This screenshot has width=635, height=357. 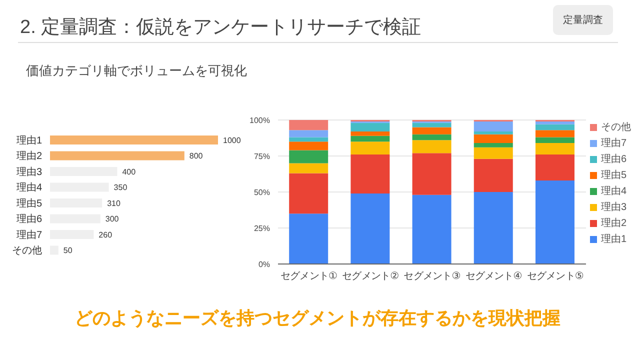 What do you see at coordinates (112, 219) in the screenshot?
I see `data-label: 300` at bounding box center [112, 219].